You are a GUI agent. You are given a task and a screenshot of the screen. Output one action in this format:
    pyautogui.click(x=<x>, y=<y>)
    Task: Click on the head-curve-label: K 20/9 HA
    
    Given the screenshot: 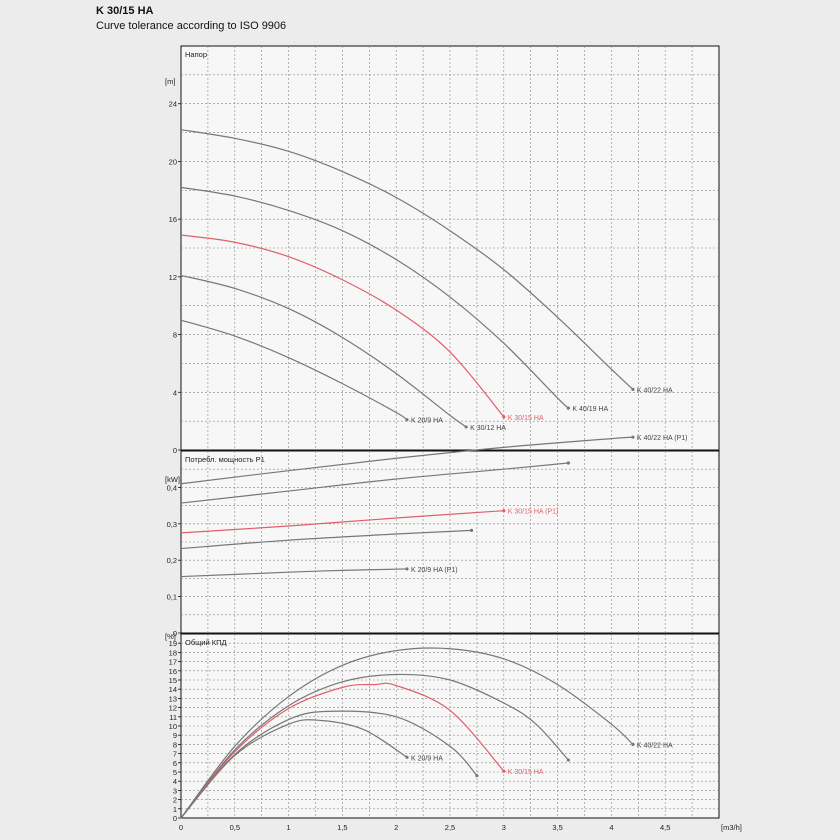 What is the action you would take?
    pyautogui.click(x=427, y=421)
    